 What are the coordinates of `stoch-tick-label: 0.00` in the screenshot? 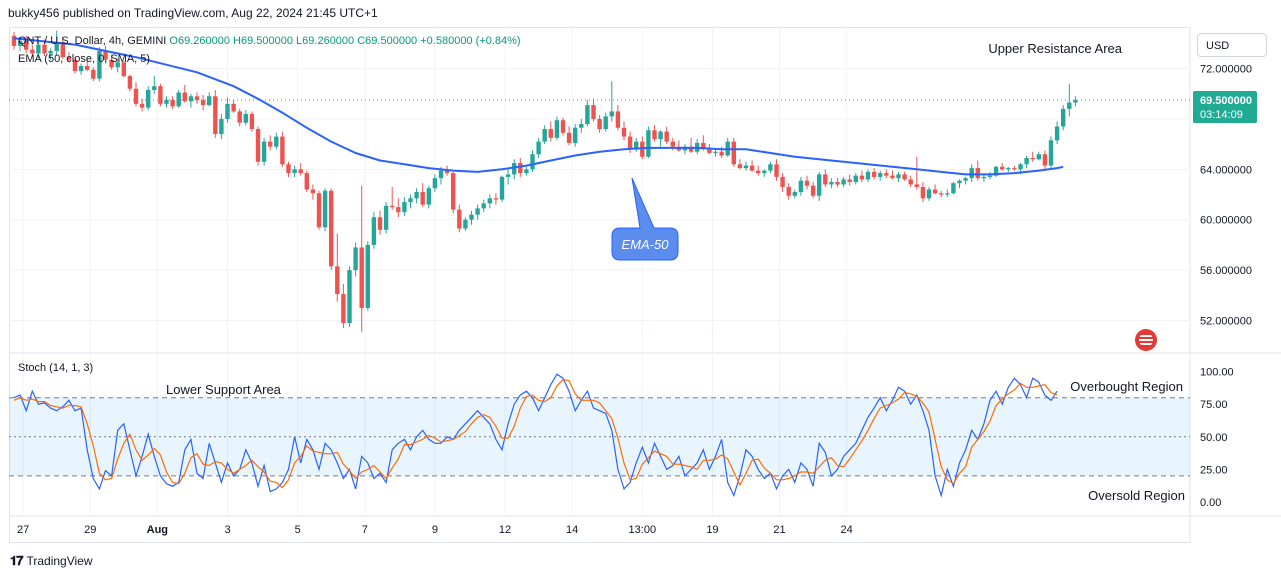 It's located at (1210, 503).